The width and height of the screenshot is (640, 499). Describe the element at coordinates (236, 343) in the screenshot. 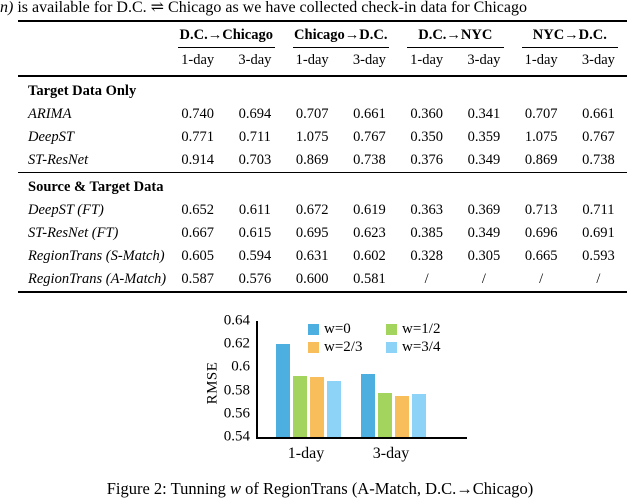

I see `y-tick-label: 0.62` at that location.